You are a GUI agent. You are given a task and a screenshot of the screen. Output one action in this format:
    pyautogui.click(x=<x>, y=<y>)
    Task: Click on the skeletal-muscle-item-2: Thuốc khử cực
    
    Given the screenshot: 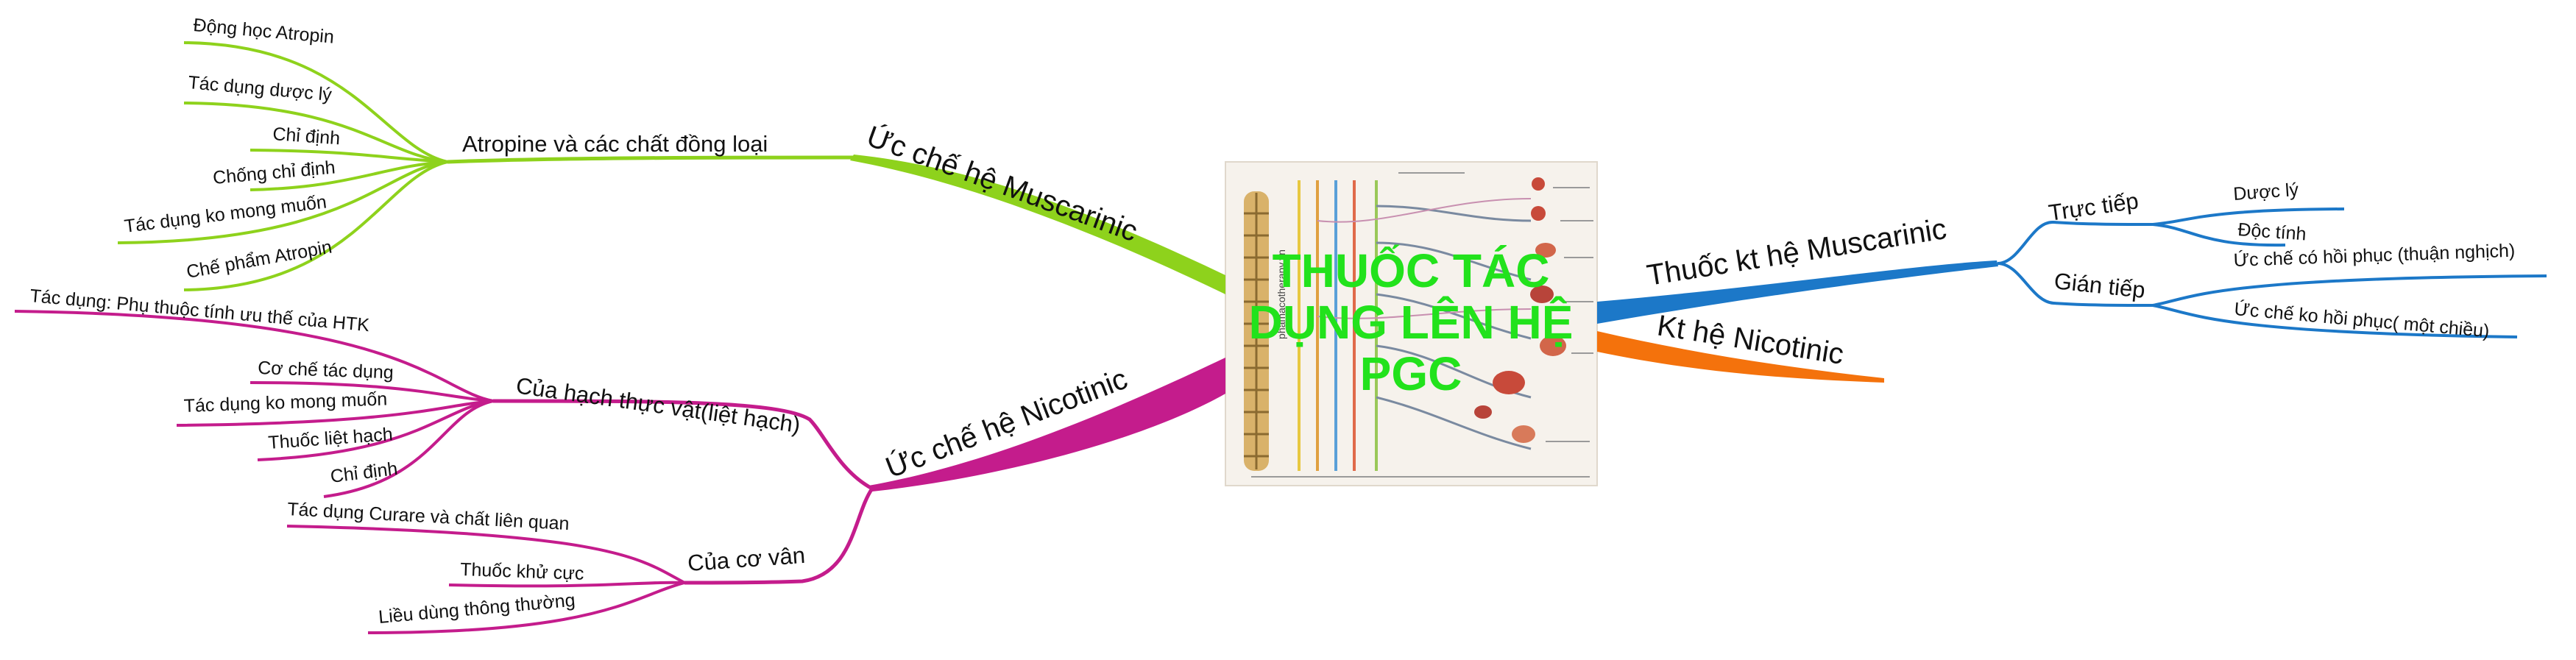 What is the action you would take?
    pyautogui.click(x=522, y=571)
    